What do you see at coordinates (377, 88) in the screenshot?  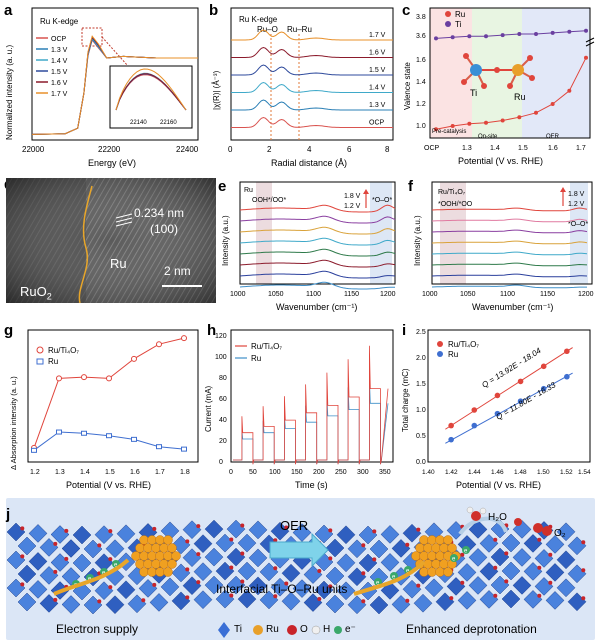 I see `b-series-label-3: 1.4 V` at bounding box center [377, 88].